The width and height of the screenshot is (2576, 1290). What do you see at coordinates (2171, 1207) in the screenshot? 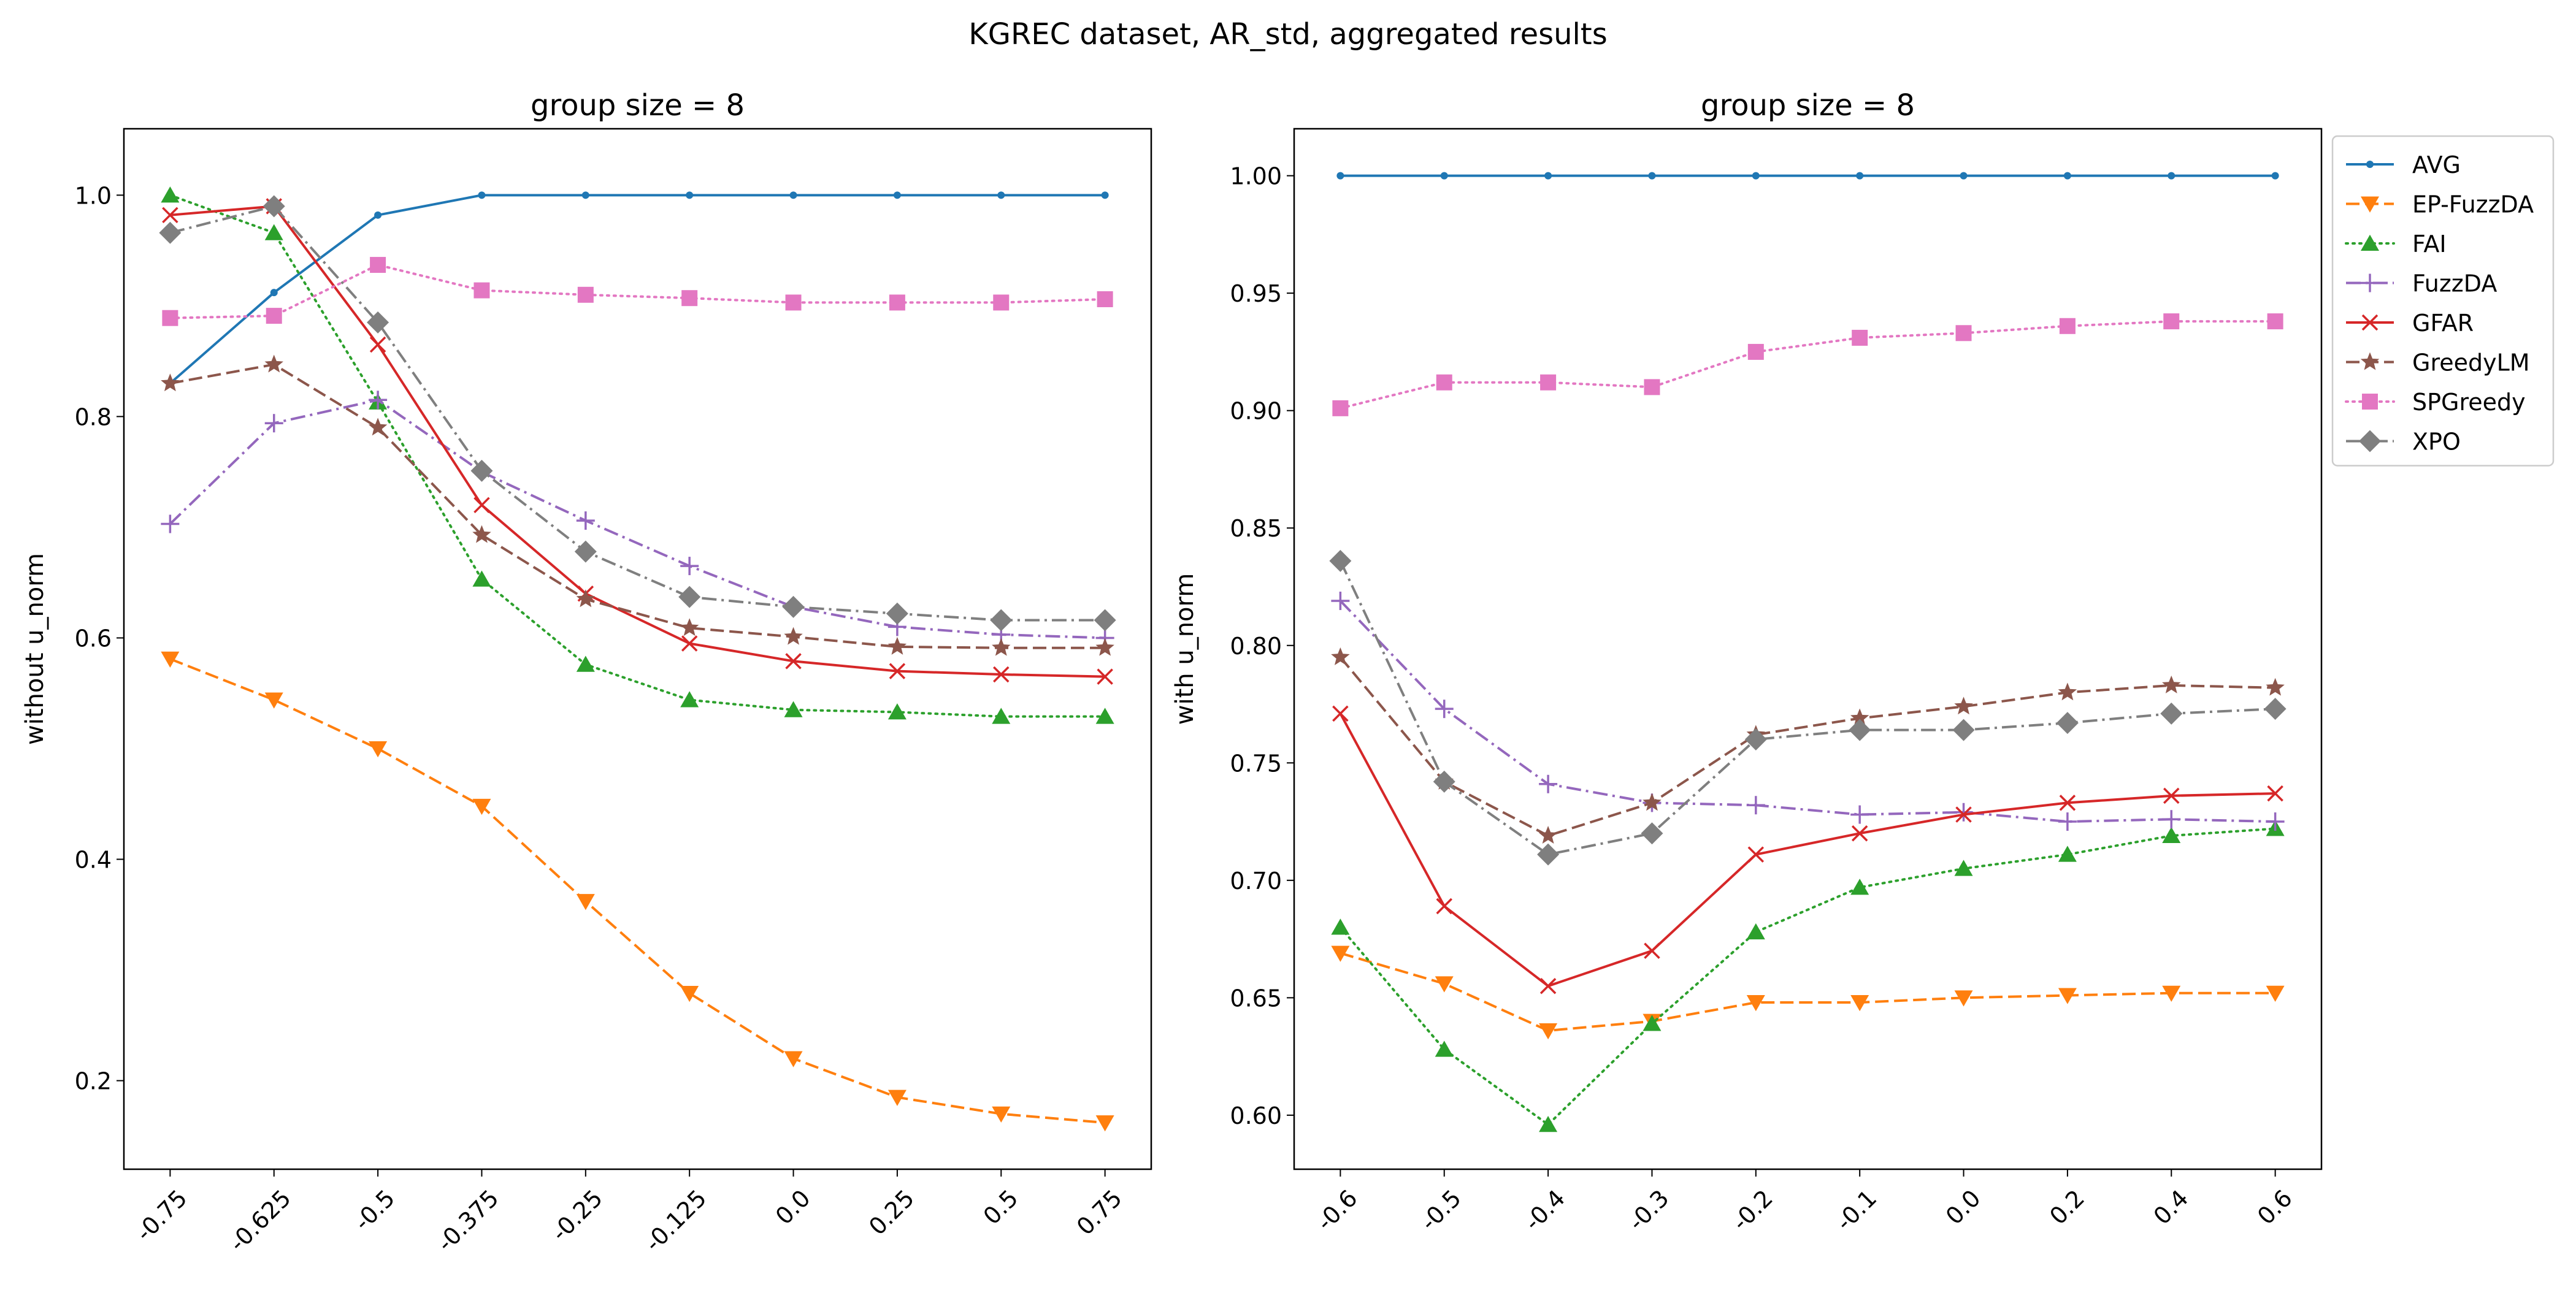
I see `x-tick-label: 0.4` at bounding box center [2171, 1207].